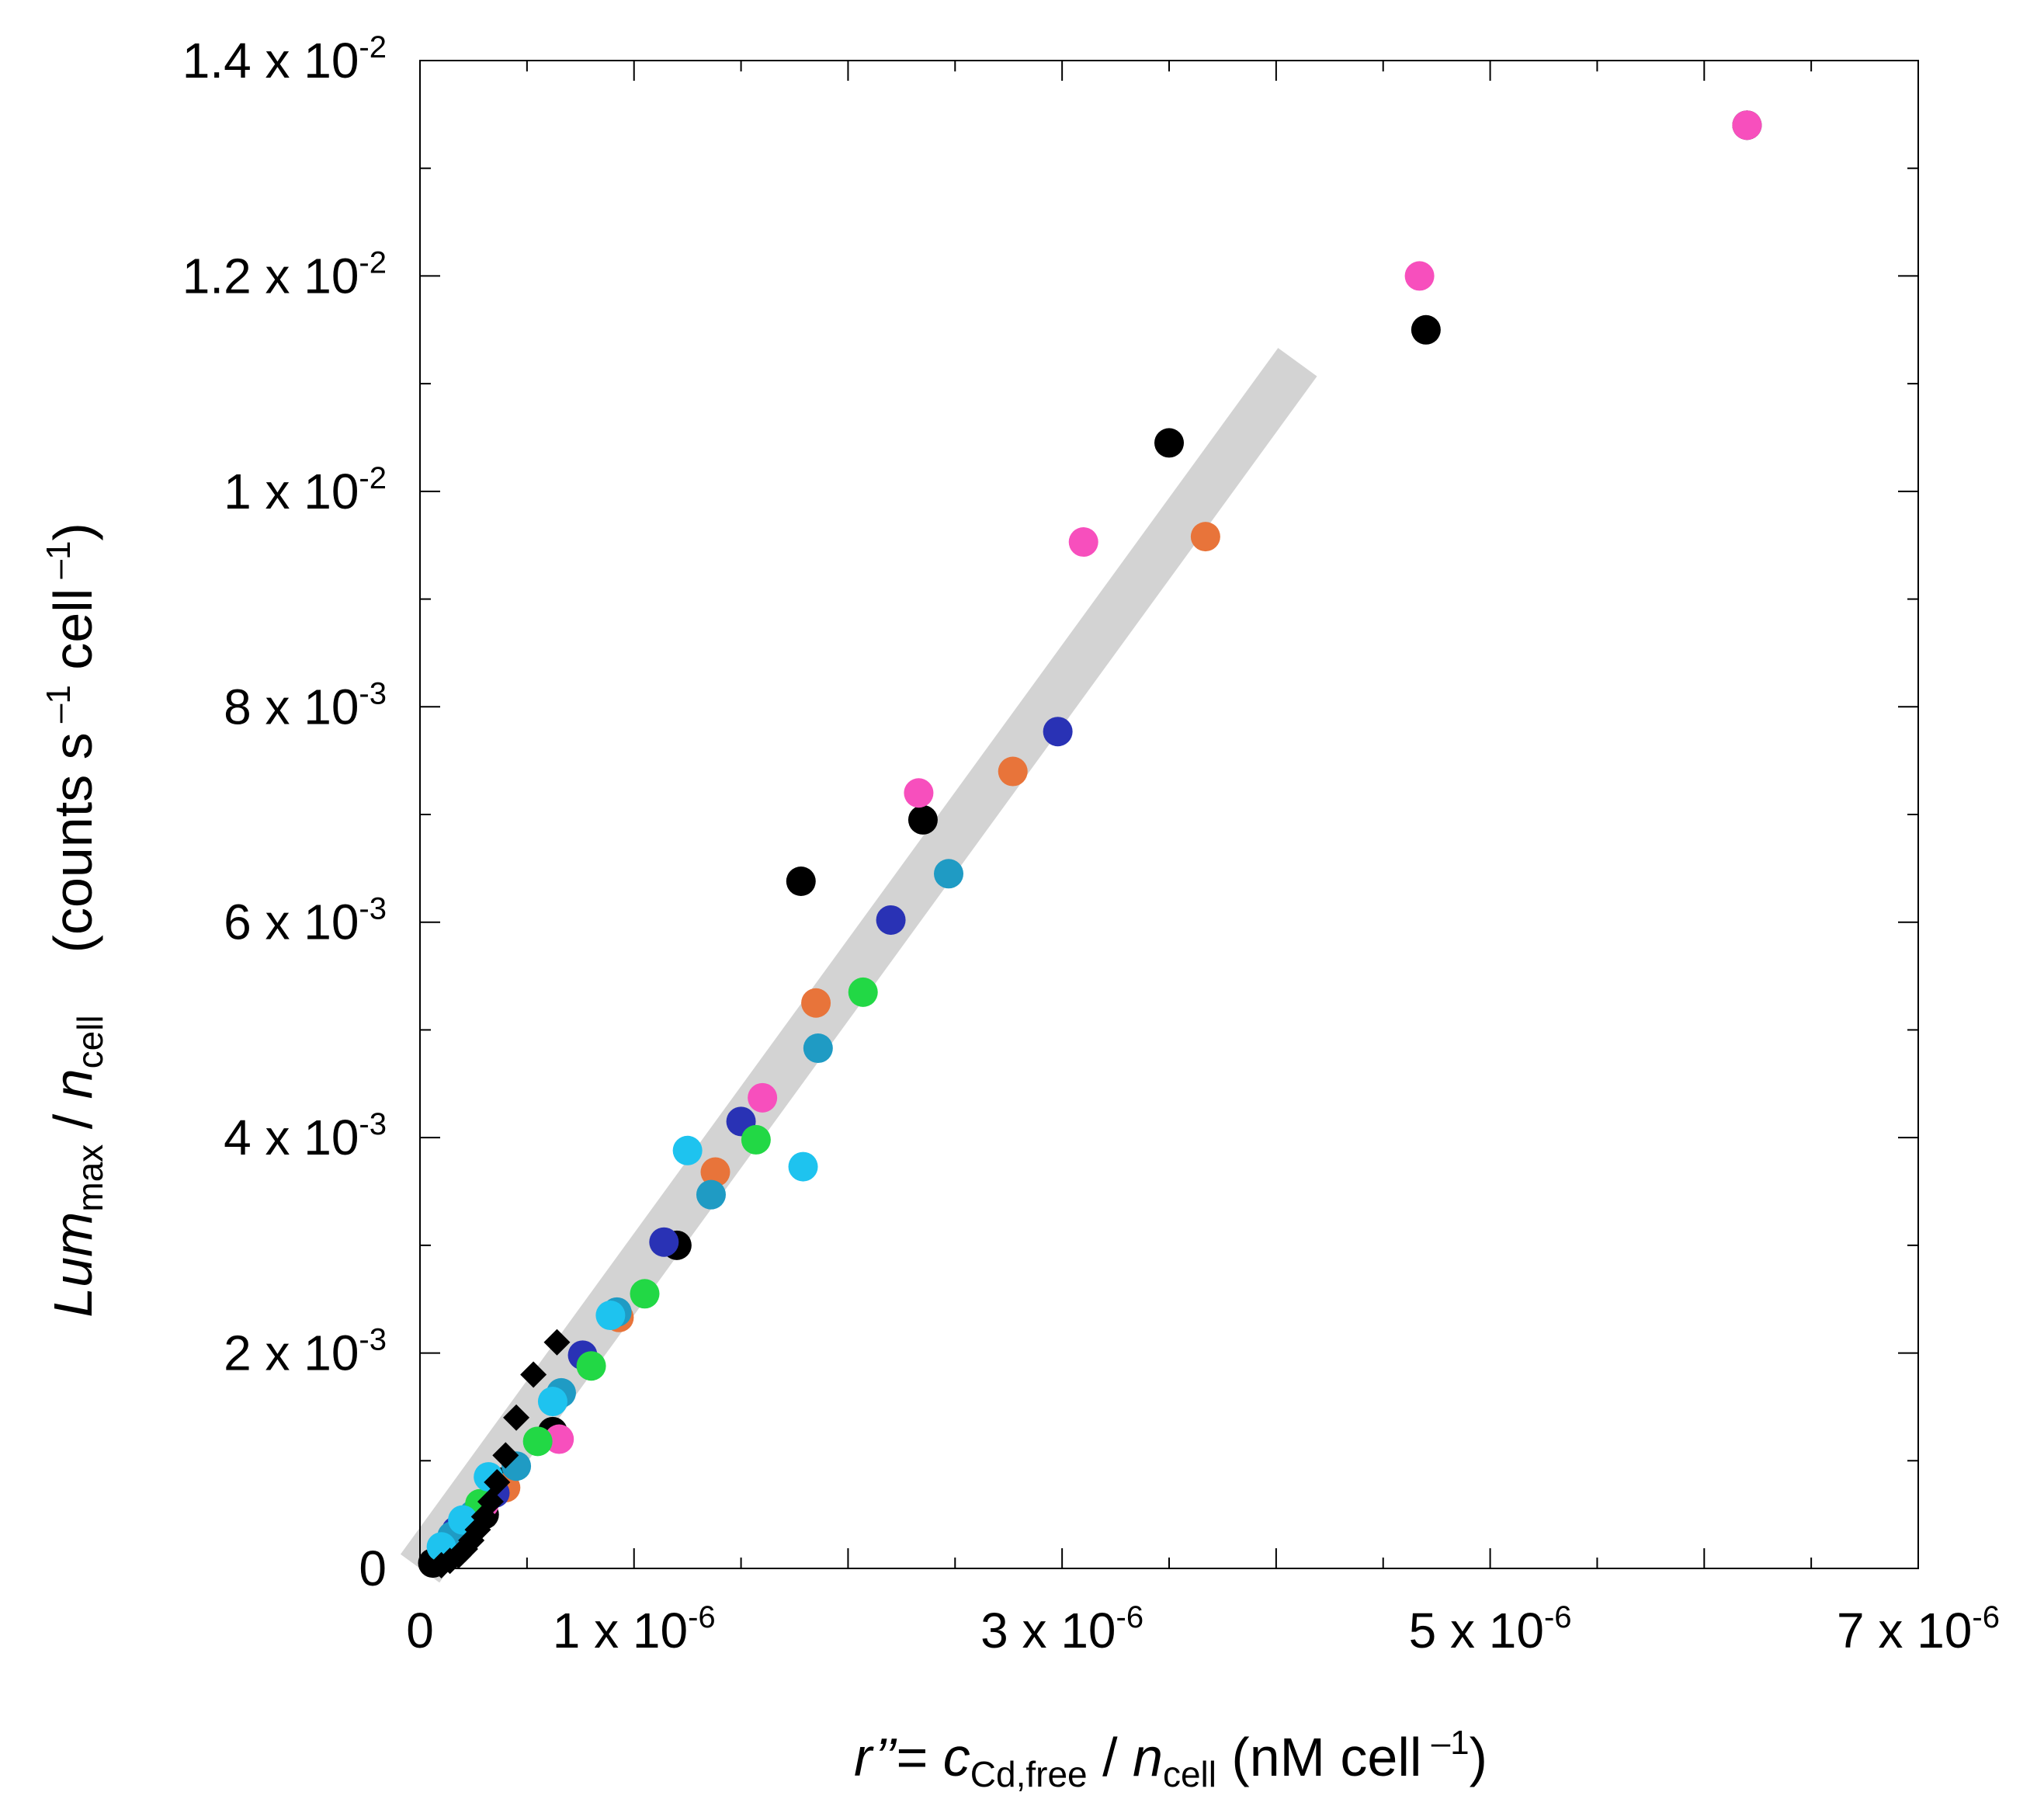 This screenshot has height=1813, width=2044. Describe the element at coordinates (919, 1757) in the screenshot. I see `x-title-eq: =` at that location.